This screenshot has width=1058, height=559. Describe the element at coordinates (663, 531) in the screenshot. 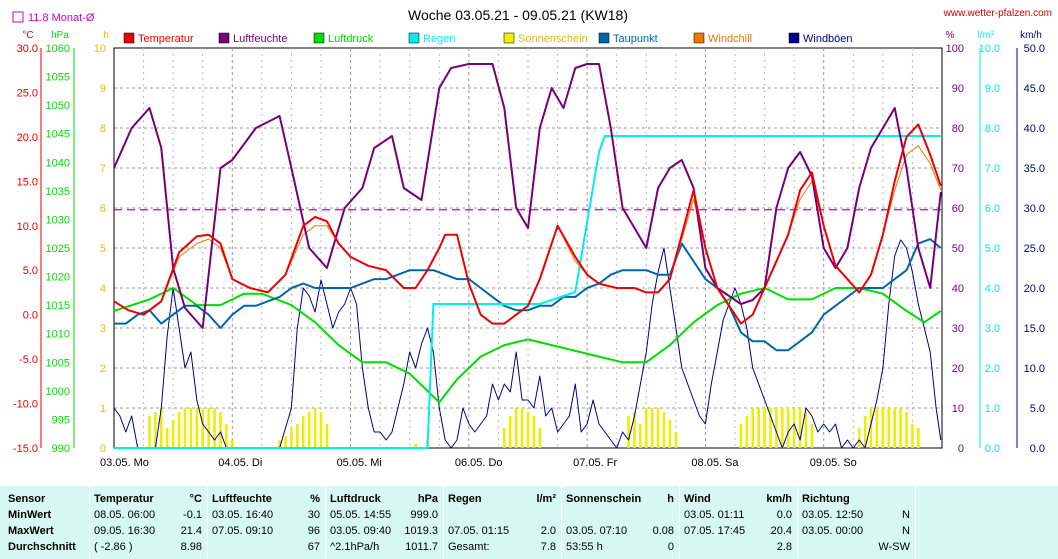

I see `stats-cell-value: 0.08` at that location.